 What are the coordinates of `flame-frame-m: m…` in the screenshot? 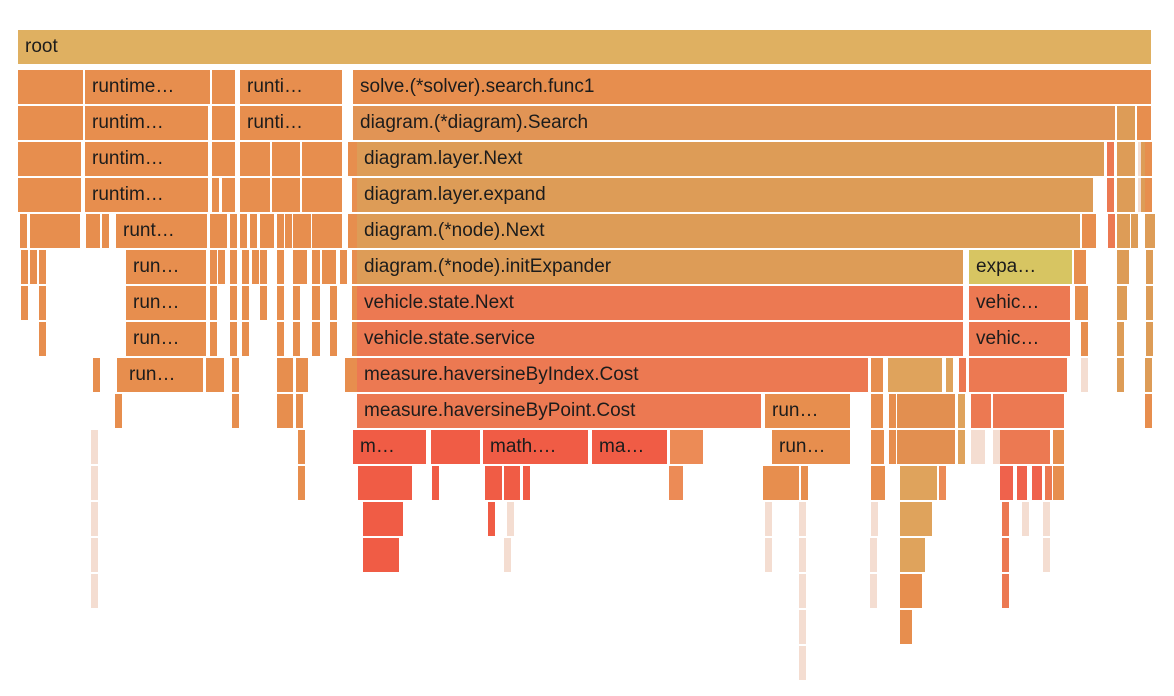 It's located at (389, 447).